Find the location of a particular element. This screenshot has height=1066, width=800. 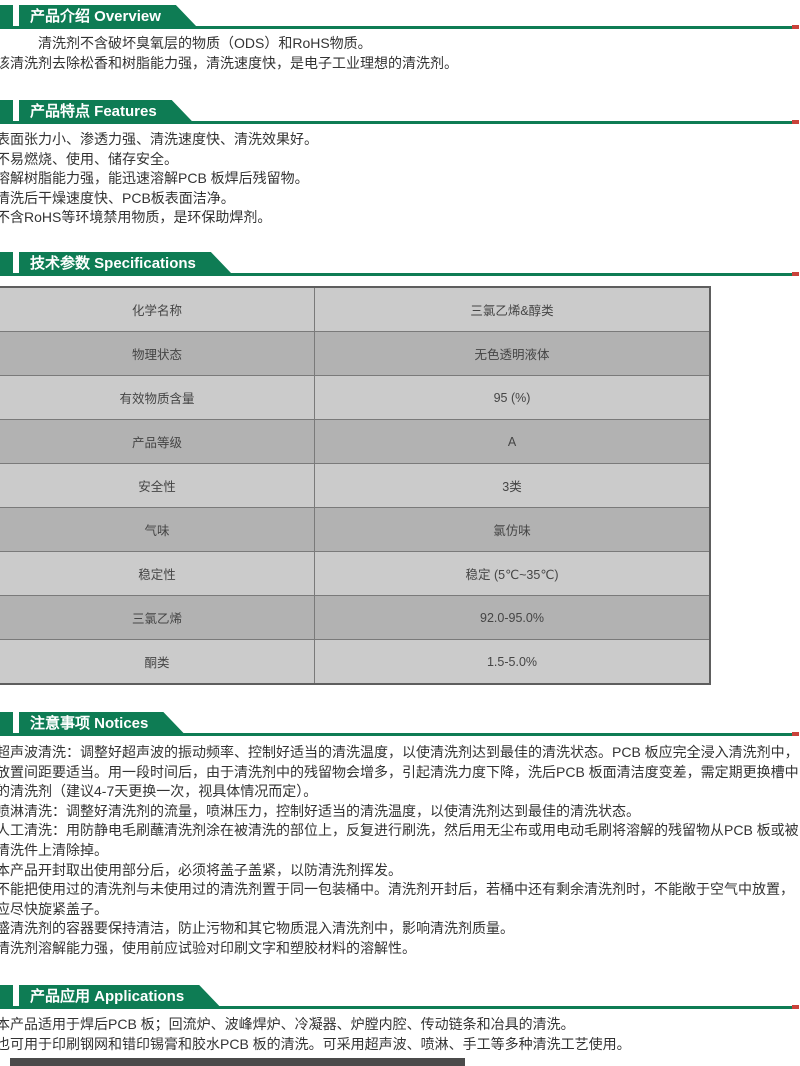

spec-value-cell: 92.0-95.0% is located at coordinates (512, 617).